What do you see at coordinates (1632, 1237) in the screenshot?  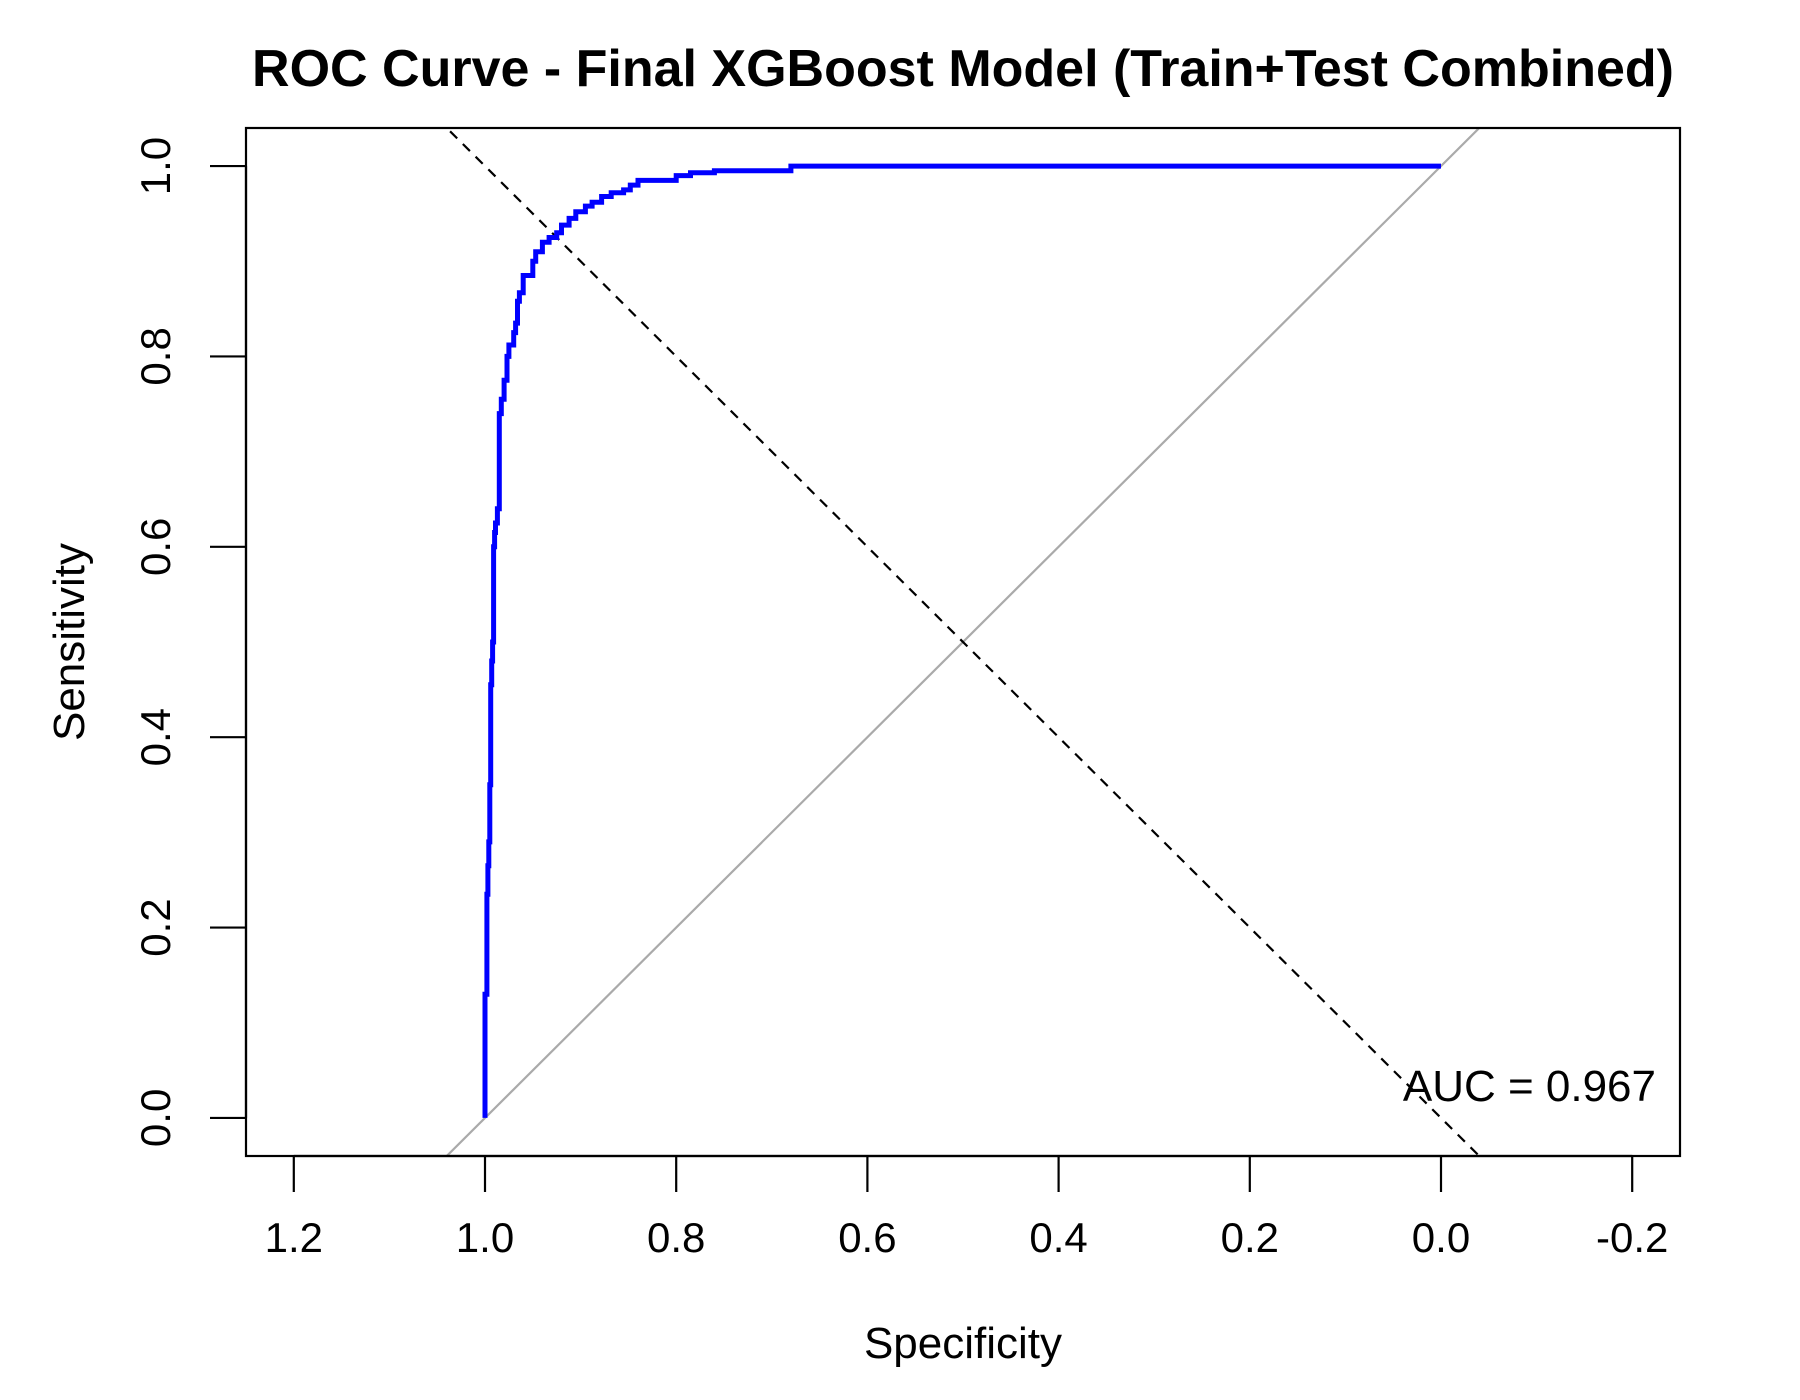 I see `x-tick-label: -0.2` at bounding box center [1632, 1237].